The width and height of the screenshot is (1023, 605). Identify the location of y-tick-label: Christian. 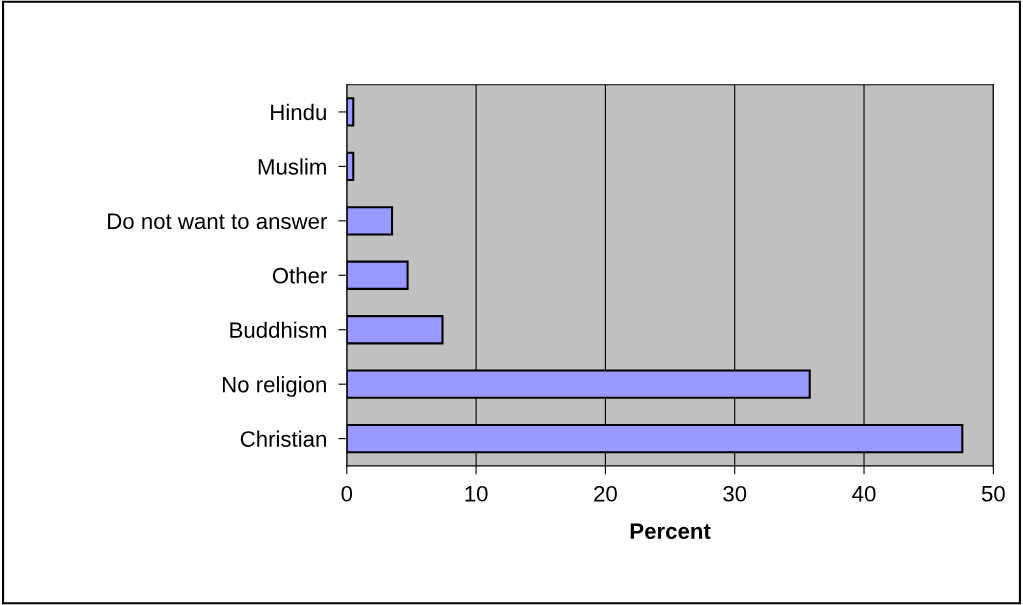
(283, 438).